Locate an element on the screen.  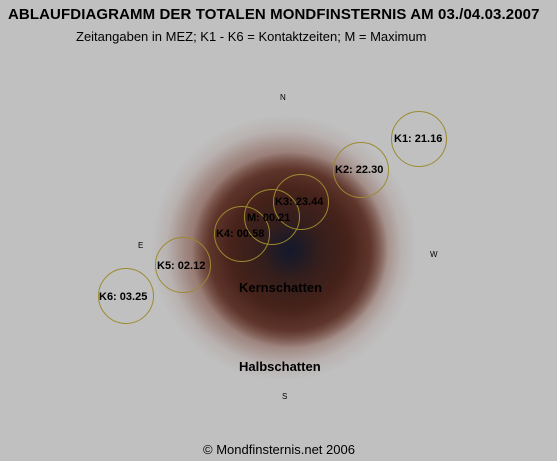
contact-label-k2: K2: 22.30 is located at coordinates (359, 170).